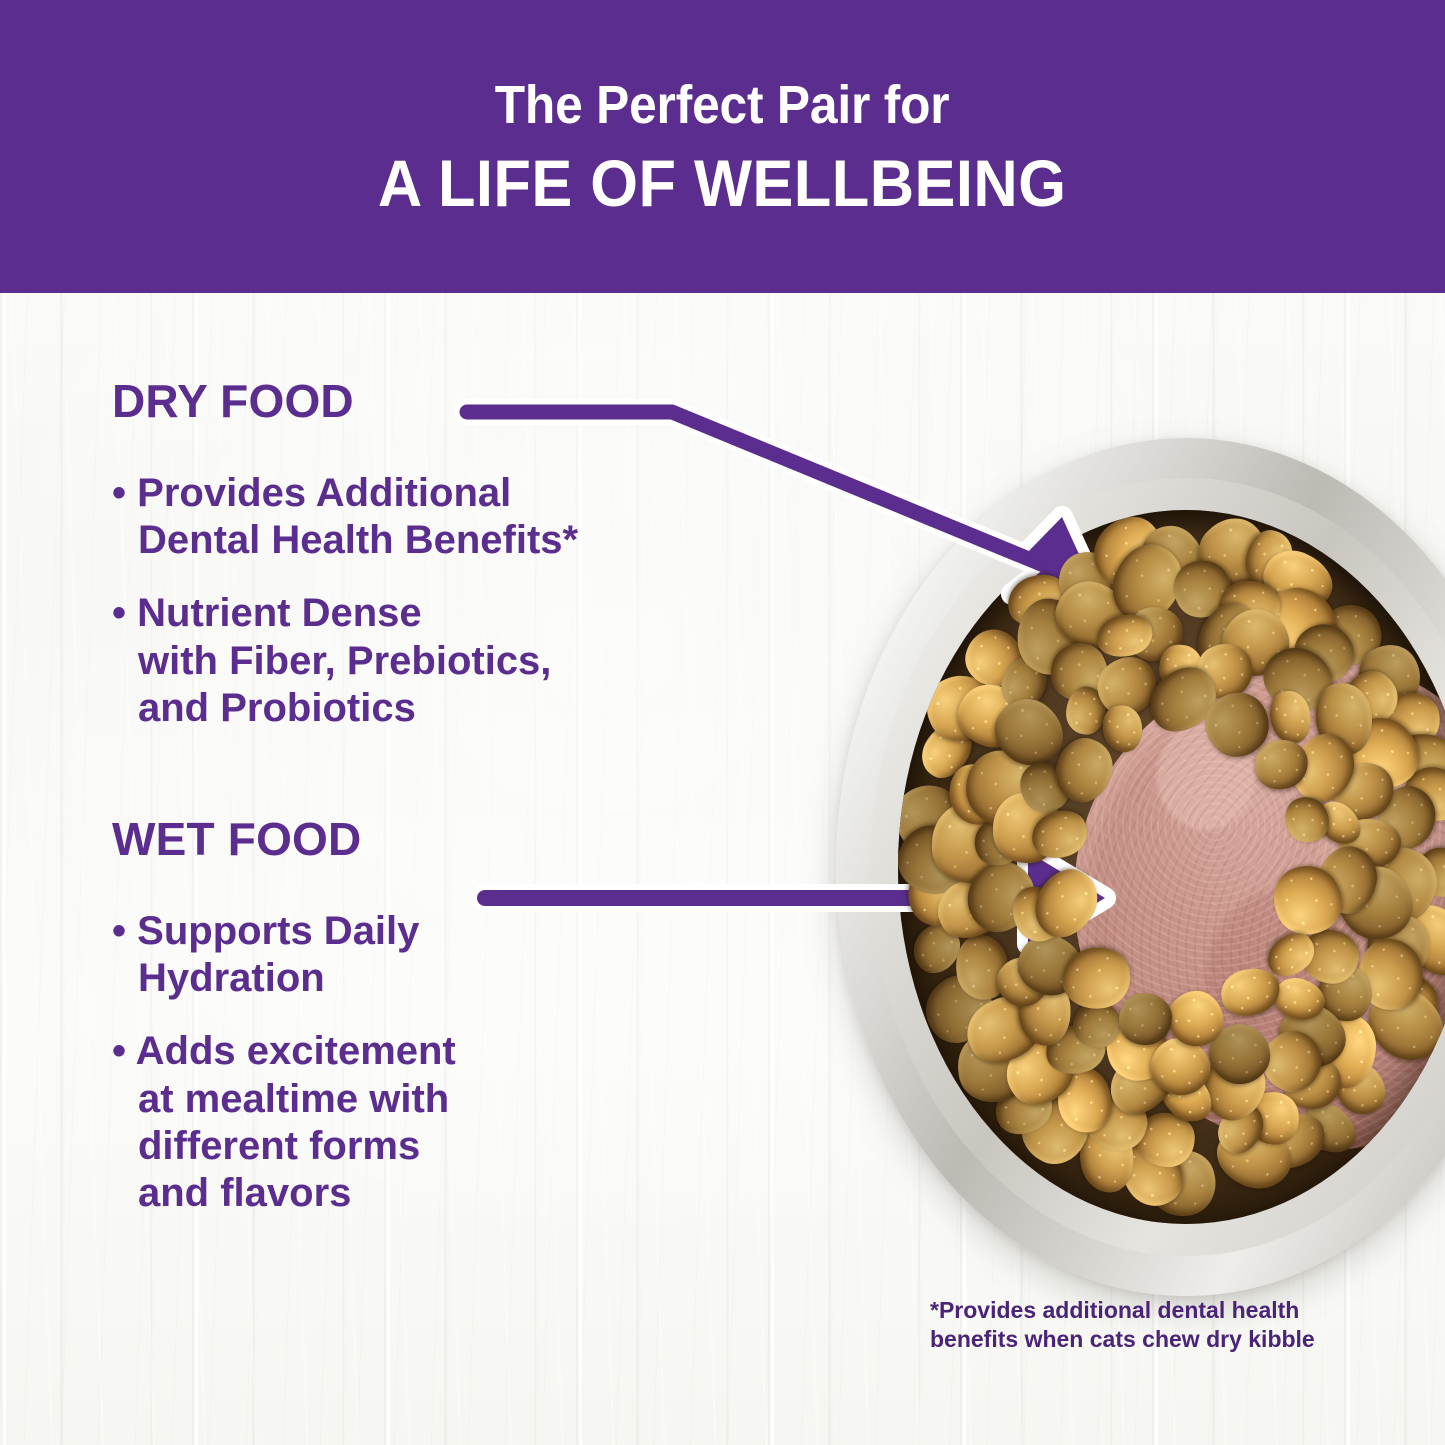 This screenshot has height=1445, width=1445. I want to click on section-heading-wet-food: WET FOOD, so click(237, 838).